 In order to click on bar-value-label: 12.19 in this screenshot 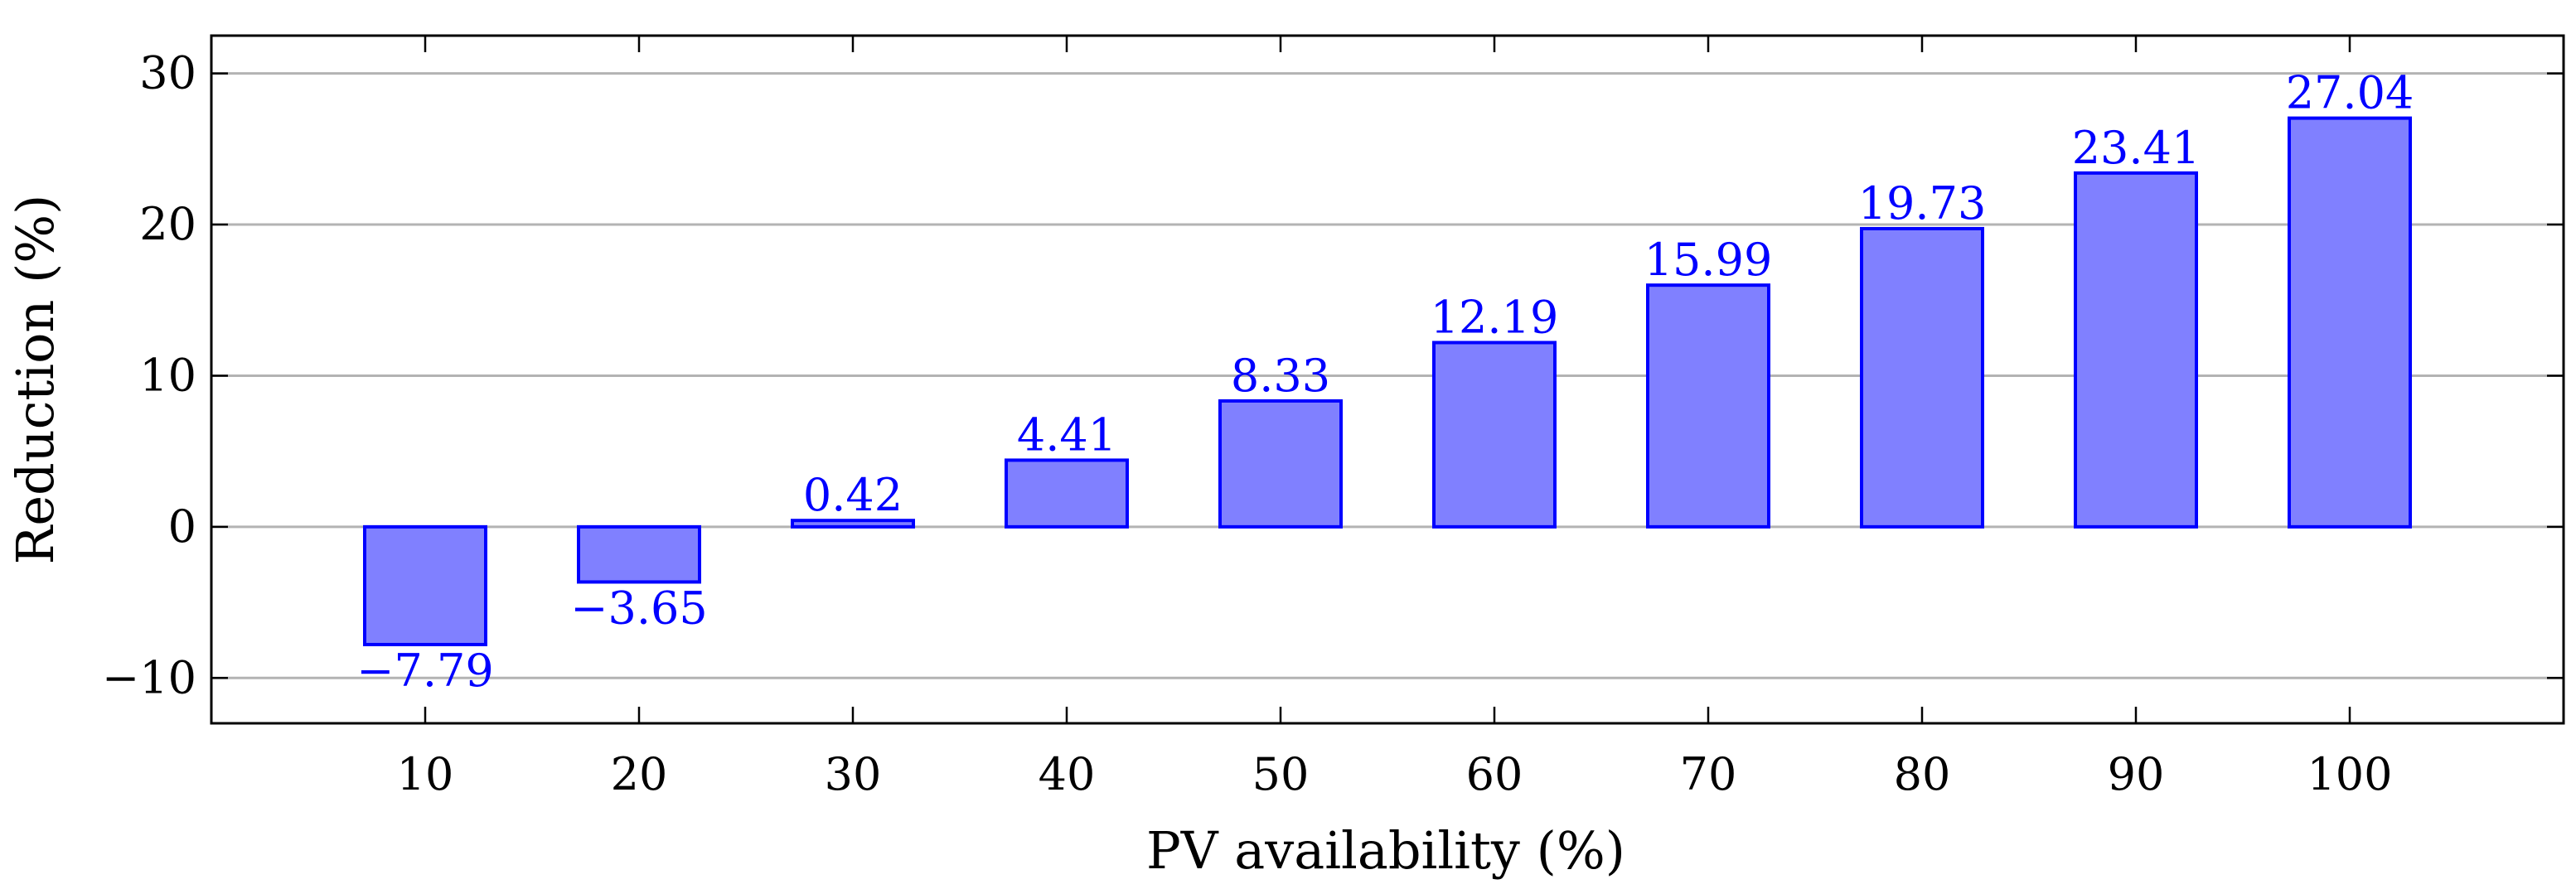, I will do `click(1495, 317)`.